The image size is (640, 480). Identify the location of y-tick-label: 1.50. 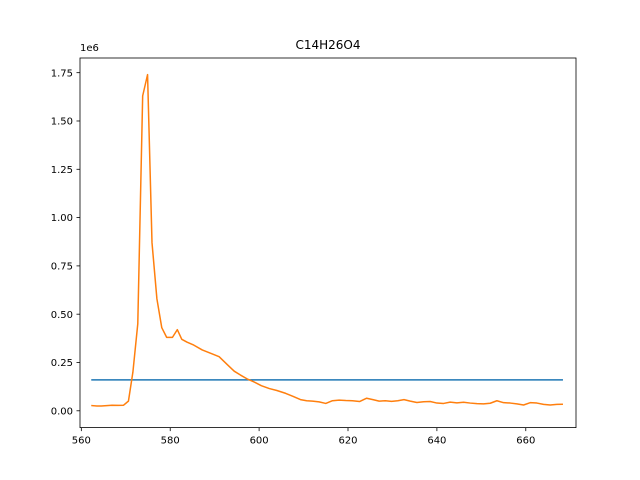
(62, 122).